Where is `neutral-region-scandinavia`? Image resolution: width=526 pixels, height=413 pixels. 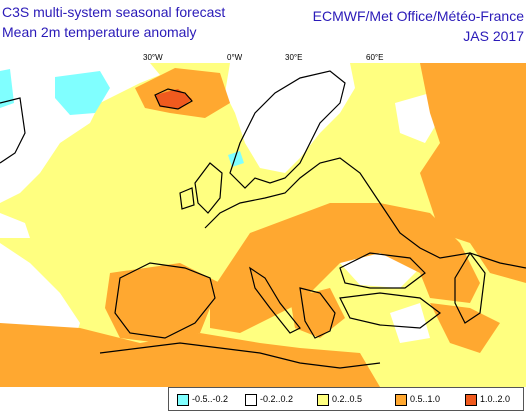
neutral-region-scandinavia is located at coordinates (290, 118).